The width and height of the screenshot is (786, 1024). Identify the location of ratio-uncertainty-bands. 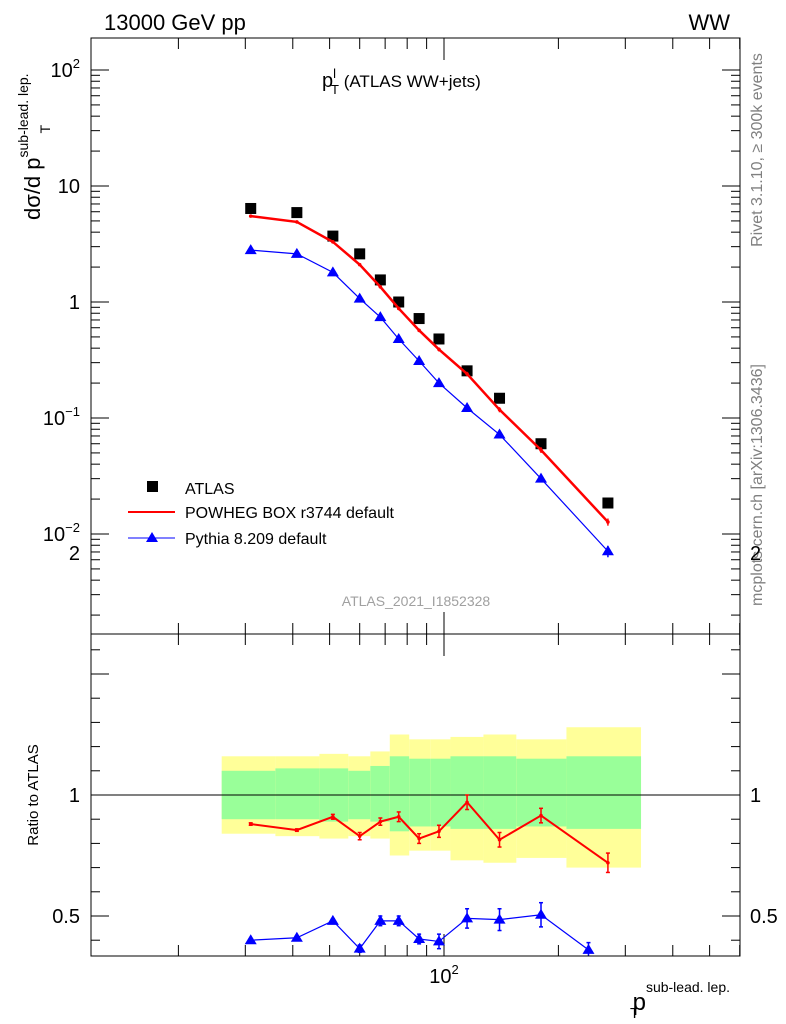
(415, 797).